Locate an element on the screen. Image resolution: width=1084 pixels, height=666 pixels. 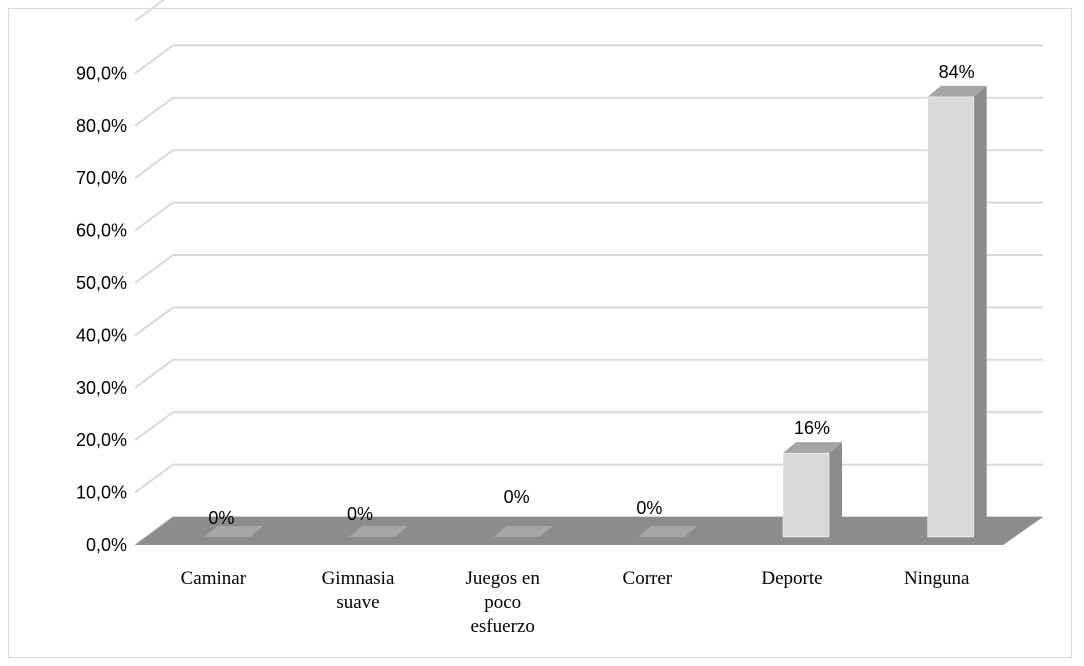
data-label: 84% is located at coordinates (957, 72).